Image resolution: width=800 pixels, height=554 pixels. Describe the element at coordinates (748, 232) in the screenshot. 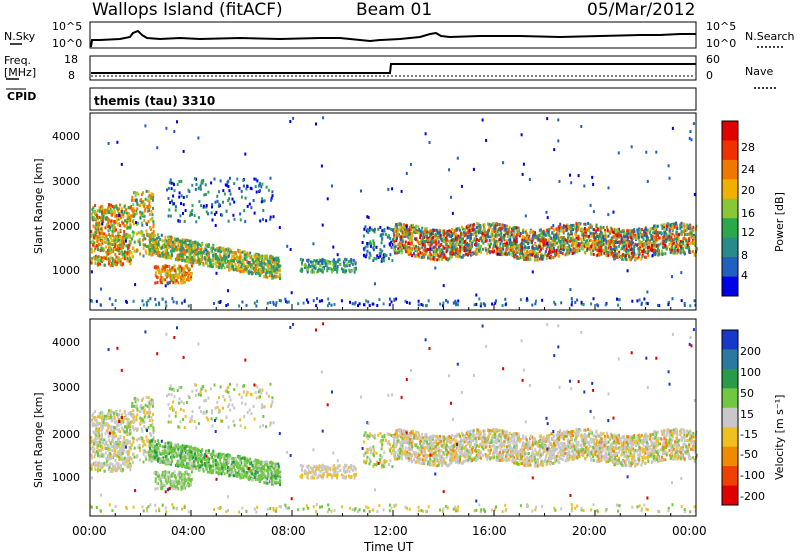

I see `power-cbar-tick: 12` at that location.